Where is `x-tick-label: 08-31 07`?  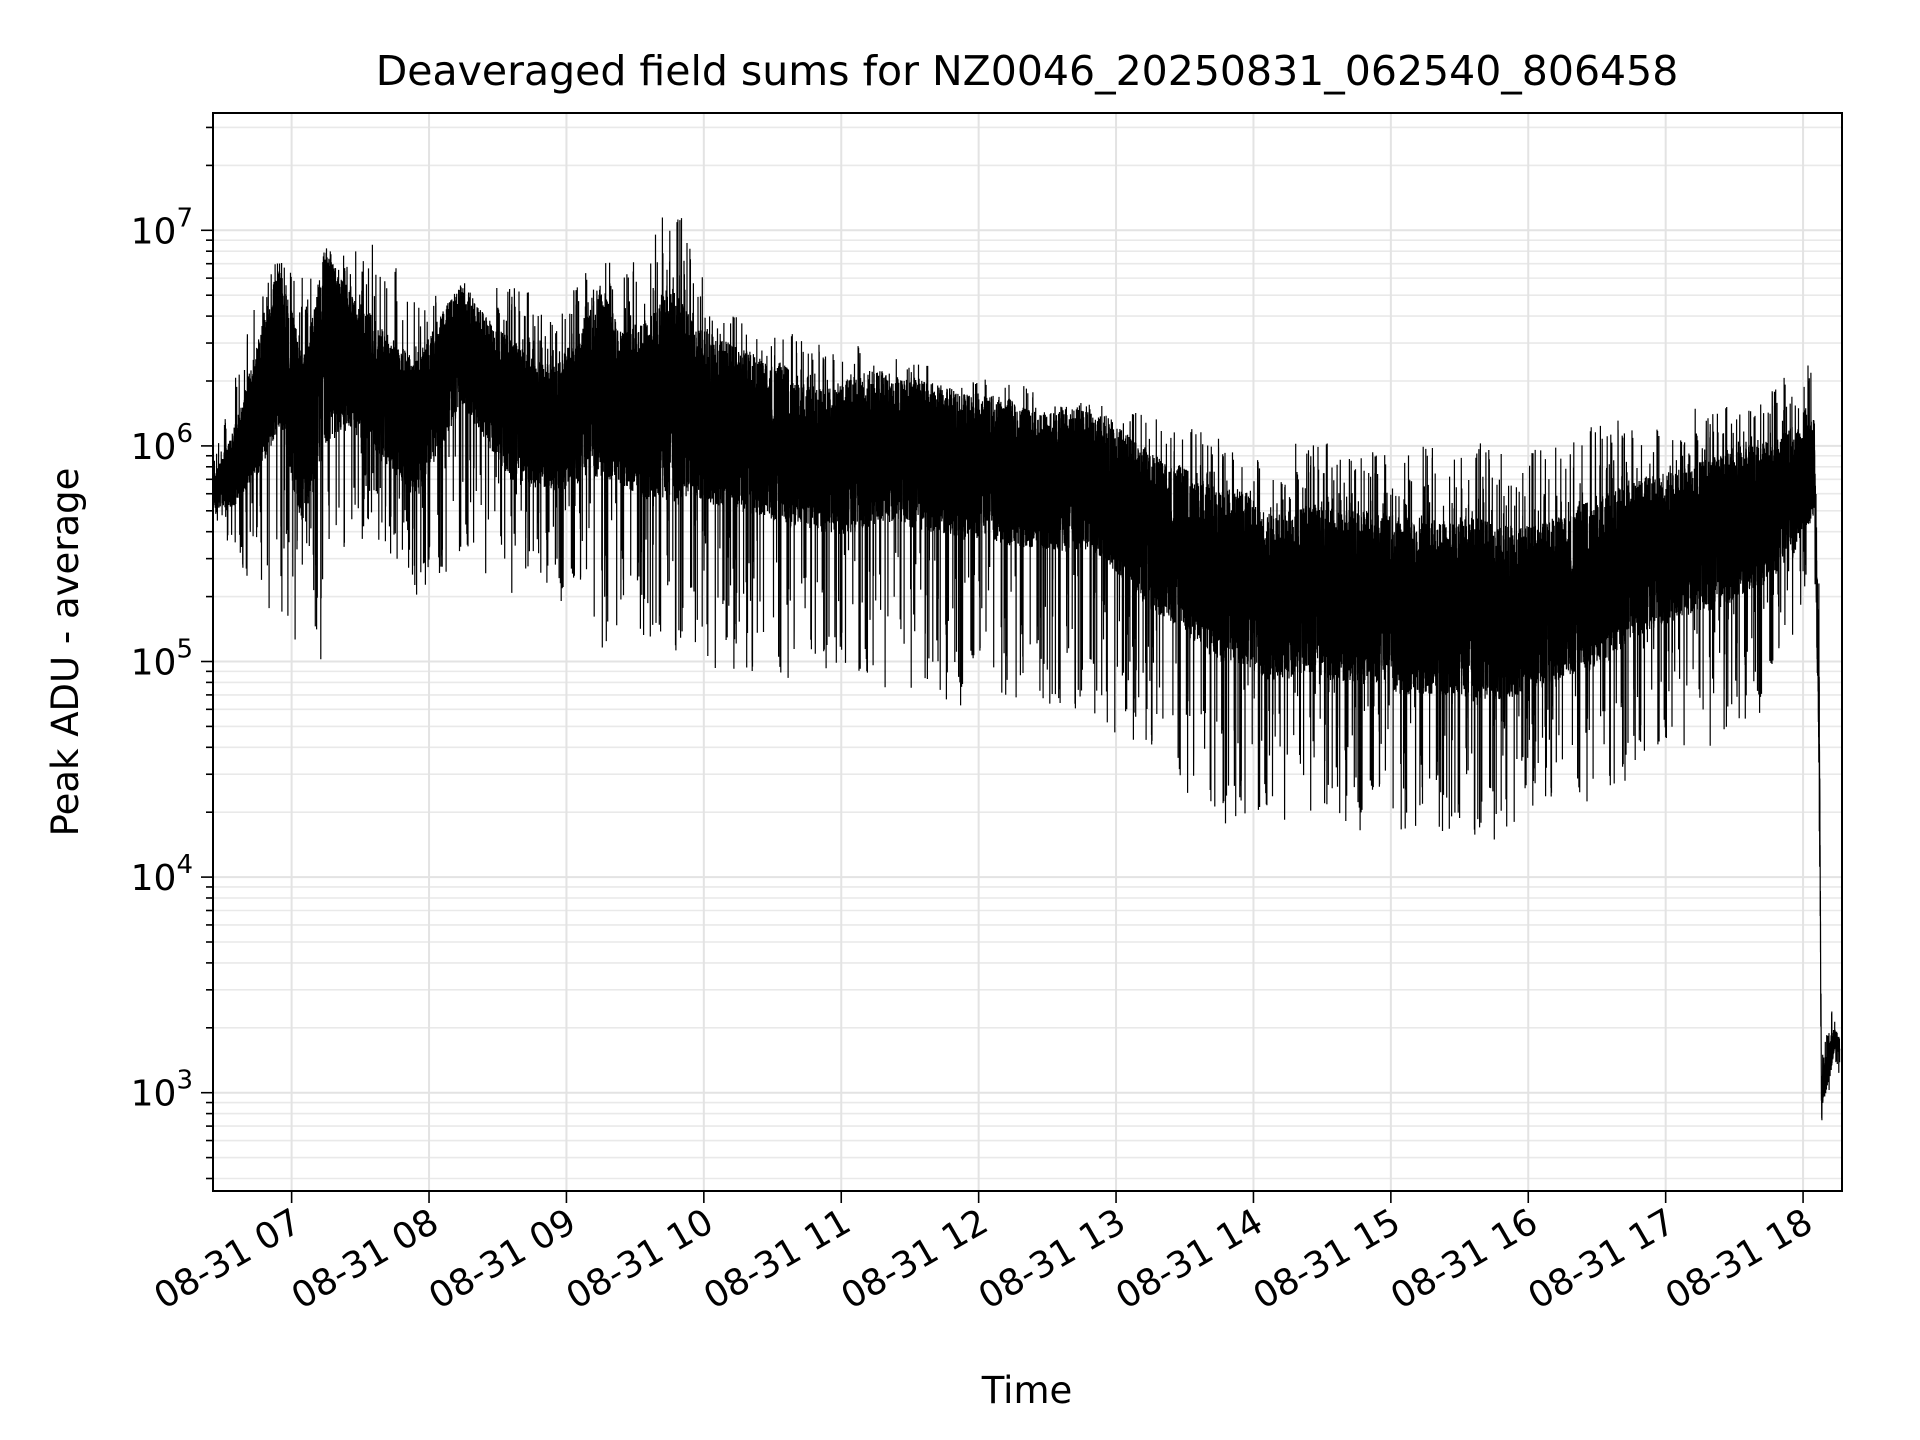 x-tick-label: 08-31 07 is located at coordinates (227, 1259).